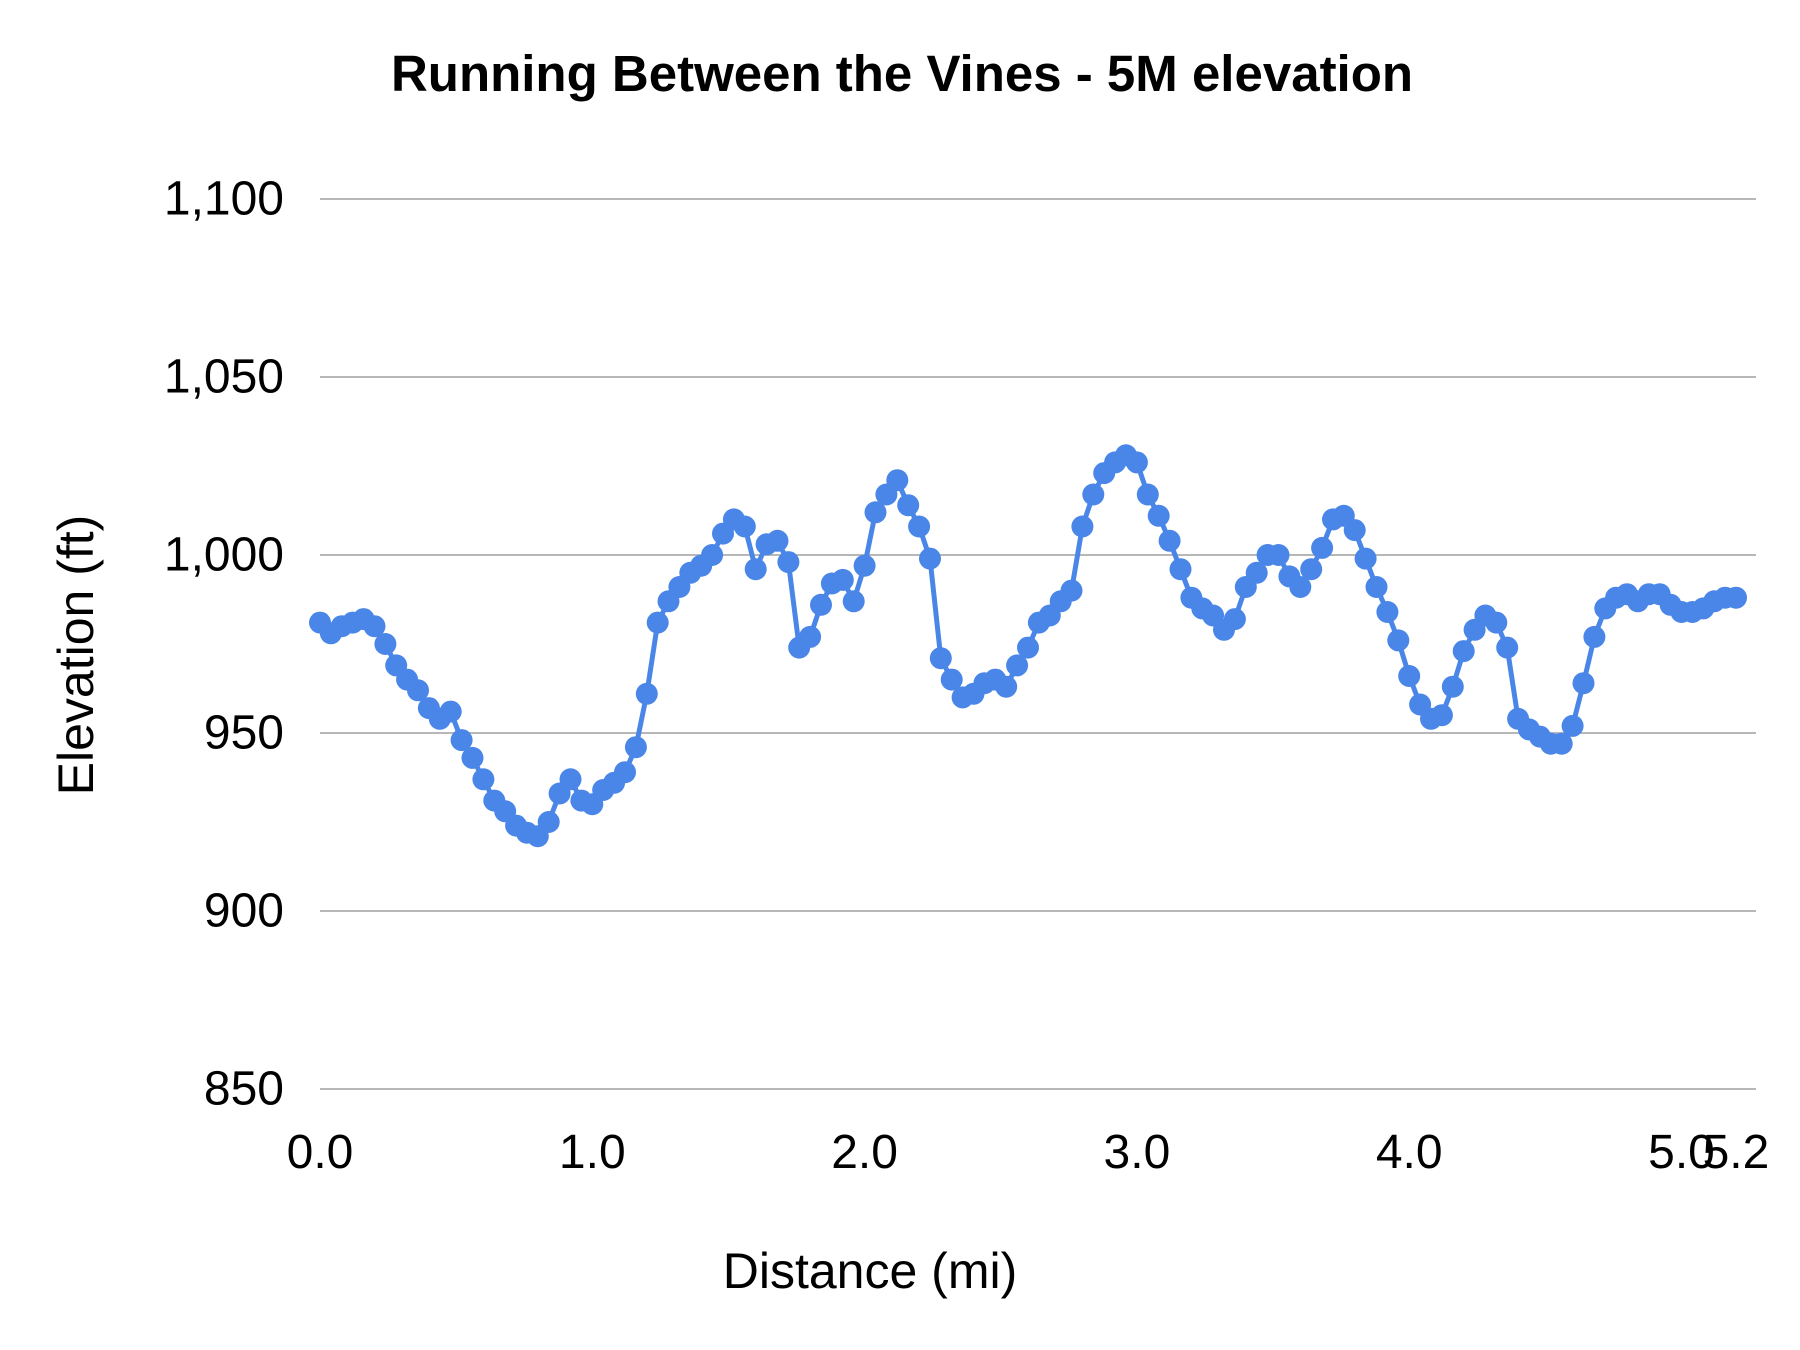 The image size is (1800, 1350). Describe the element at coordinates (1736, 1152) in the screenshot. I see `x-tick-label-5.2: 5.2` at that location.